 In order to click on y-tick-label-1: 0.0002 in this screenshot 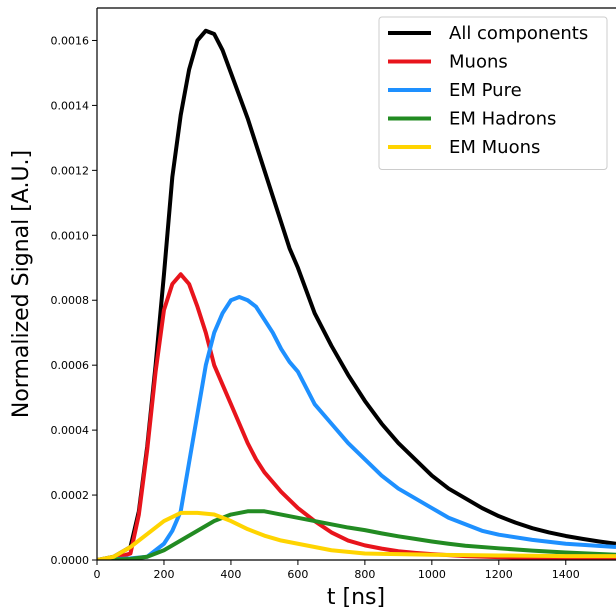, I will do `click(70, 495)`.